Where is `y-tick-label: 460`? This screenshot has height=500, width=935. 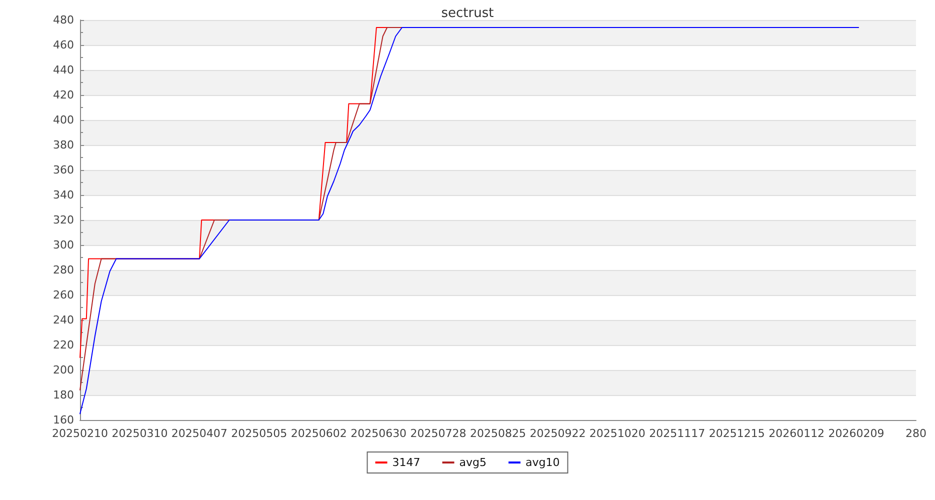
y-tick-label: 460 is located at coordinates (63, 45).